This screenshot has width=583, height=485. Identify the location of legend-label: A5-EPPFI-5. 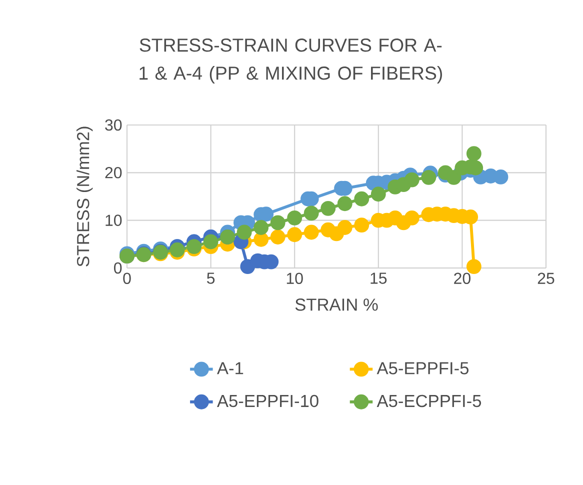
(422, 368).